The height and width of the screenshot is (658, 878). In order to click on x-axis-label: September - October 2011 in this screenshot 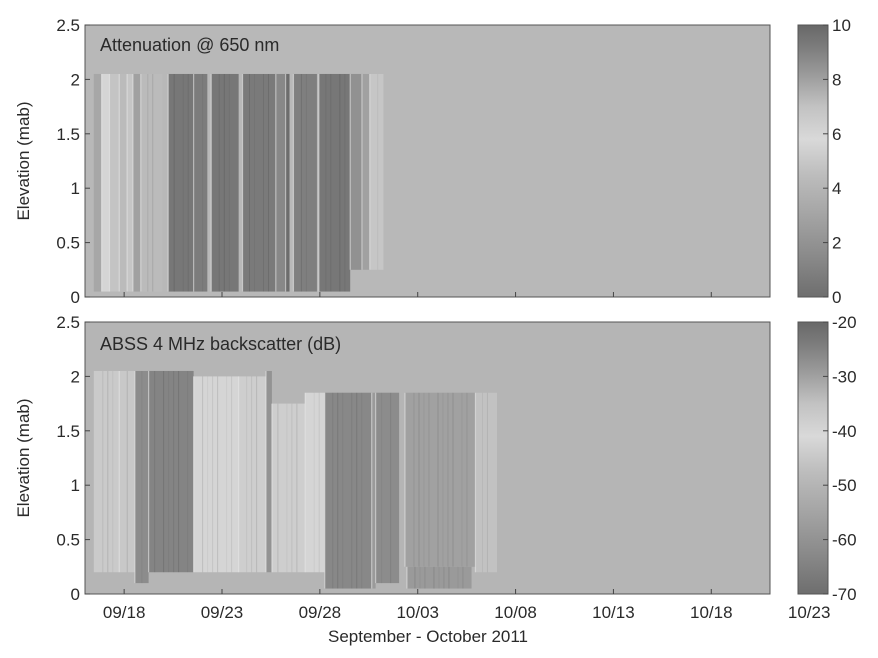, I will do `click(428, 636)`.